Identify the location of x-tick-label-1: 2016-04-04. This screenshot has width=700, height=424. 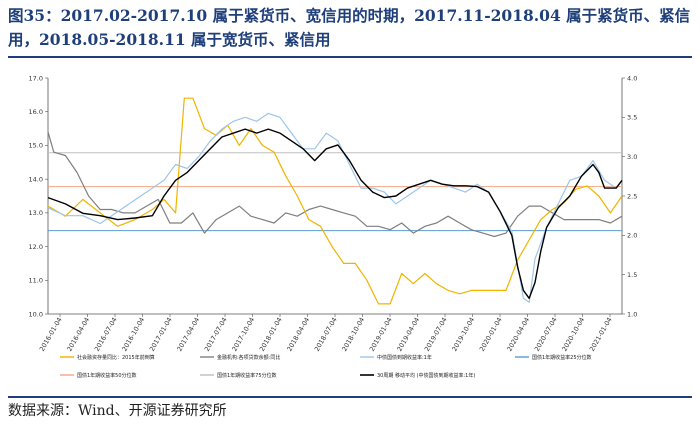
(78, 334).